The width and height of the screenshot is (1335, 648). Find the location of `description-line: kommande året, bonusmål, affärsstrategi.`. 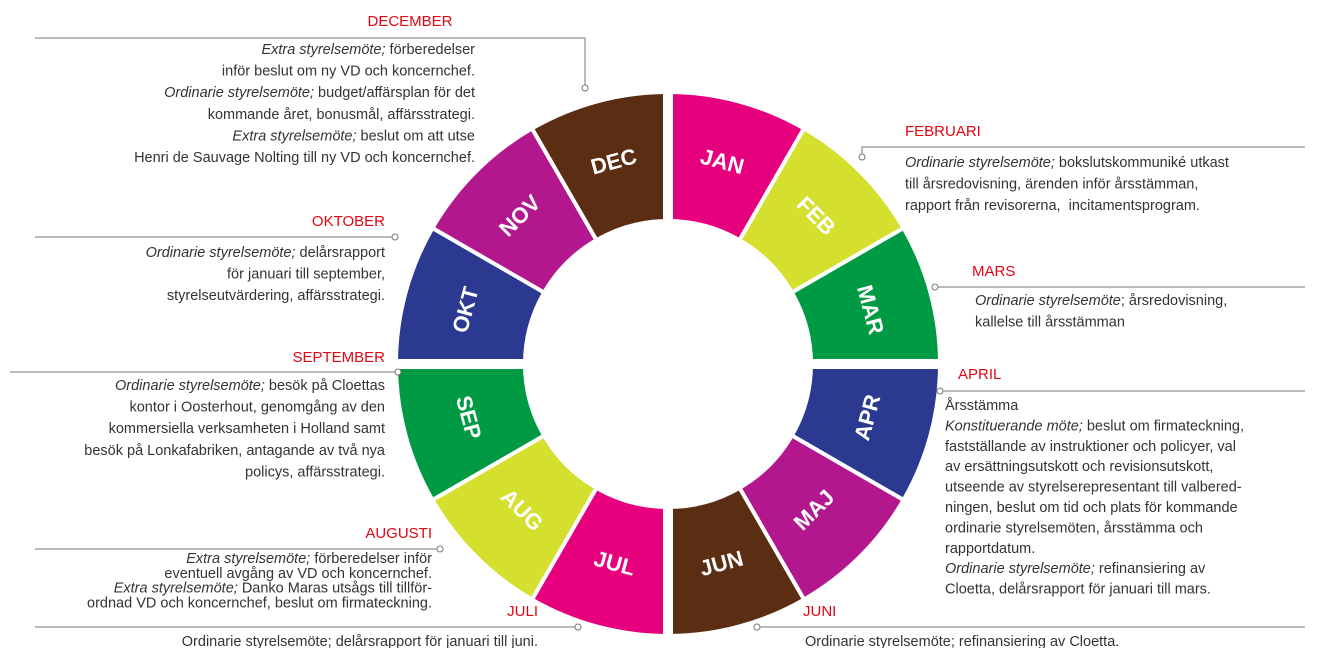

description-line: kommande året, bonusmål, affärsstrategi. is located at coordinates (341, 115).